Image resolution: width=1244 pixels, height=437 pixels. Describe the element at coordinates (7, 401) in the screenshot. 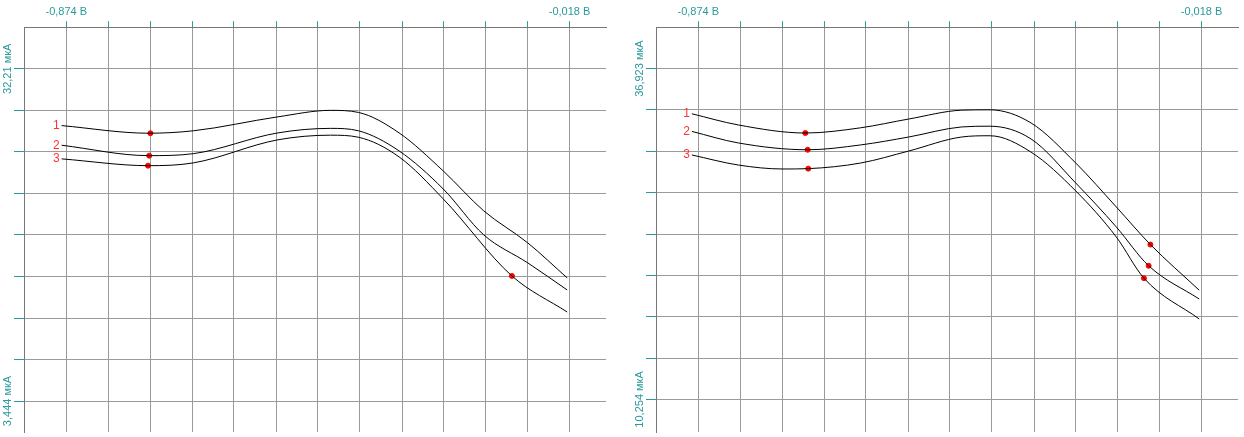

I see `y-tick-label: 3,444 мкА` at that location.